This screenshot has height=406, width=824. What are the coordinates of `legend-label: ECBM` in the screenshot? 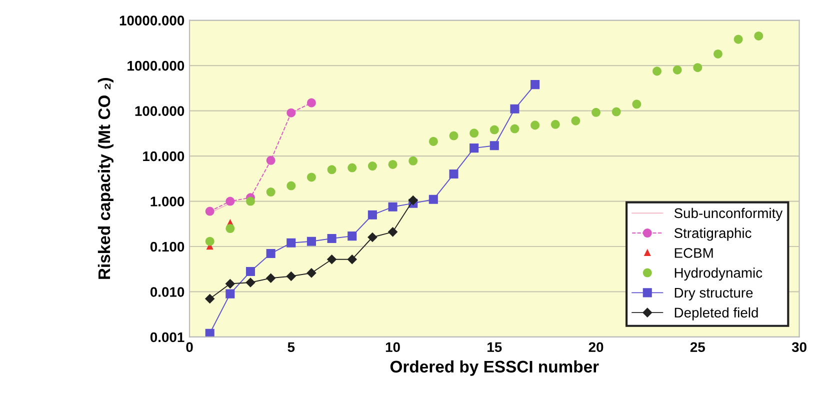 It's located at (693, 253).